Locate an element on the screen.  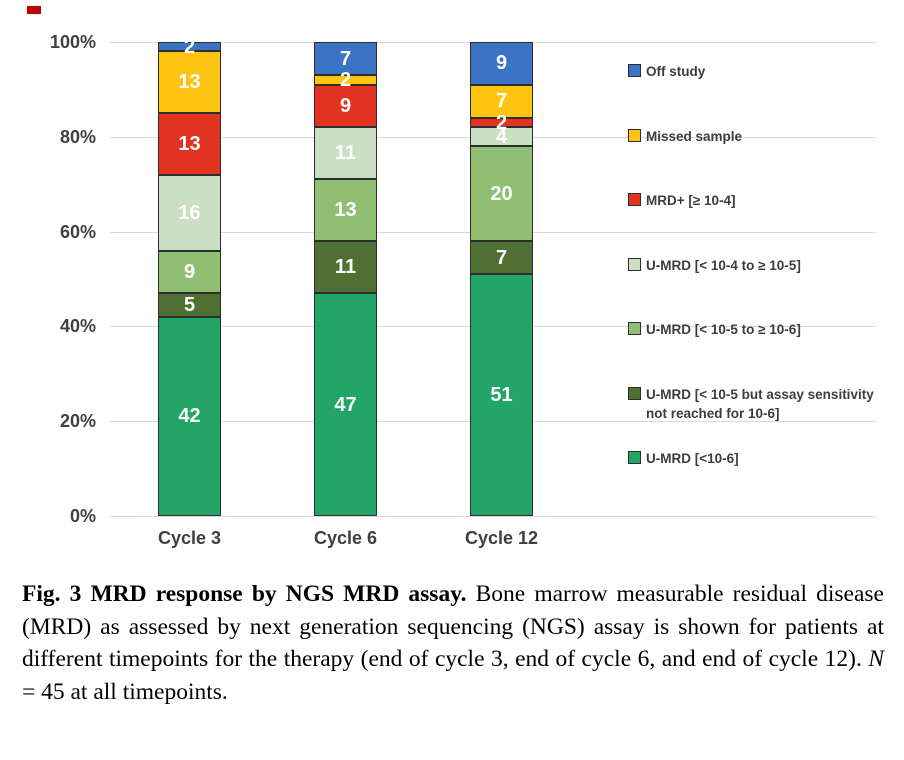
bar-segment-value-label: 16 is located at coordinates (189, 212).